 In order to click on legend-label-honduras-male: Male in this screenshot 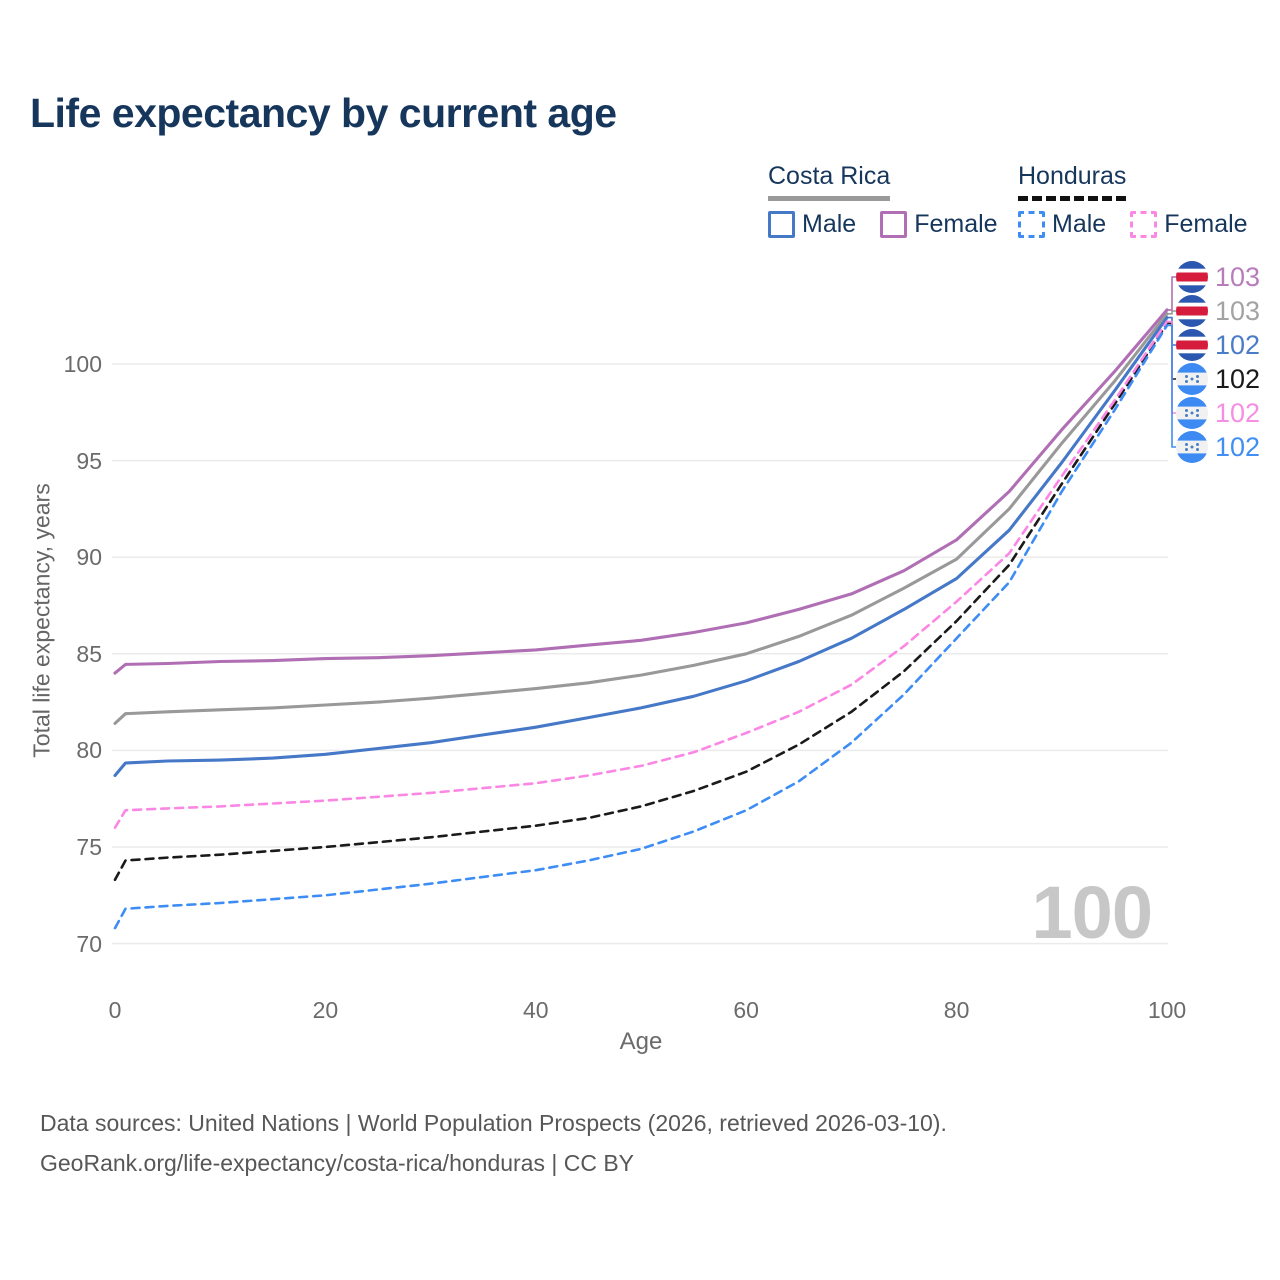, I will do `click(1079, 224)`.